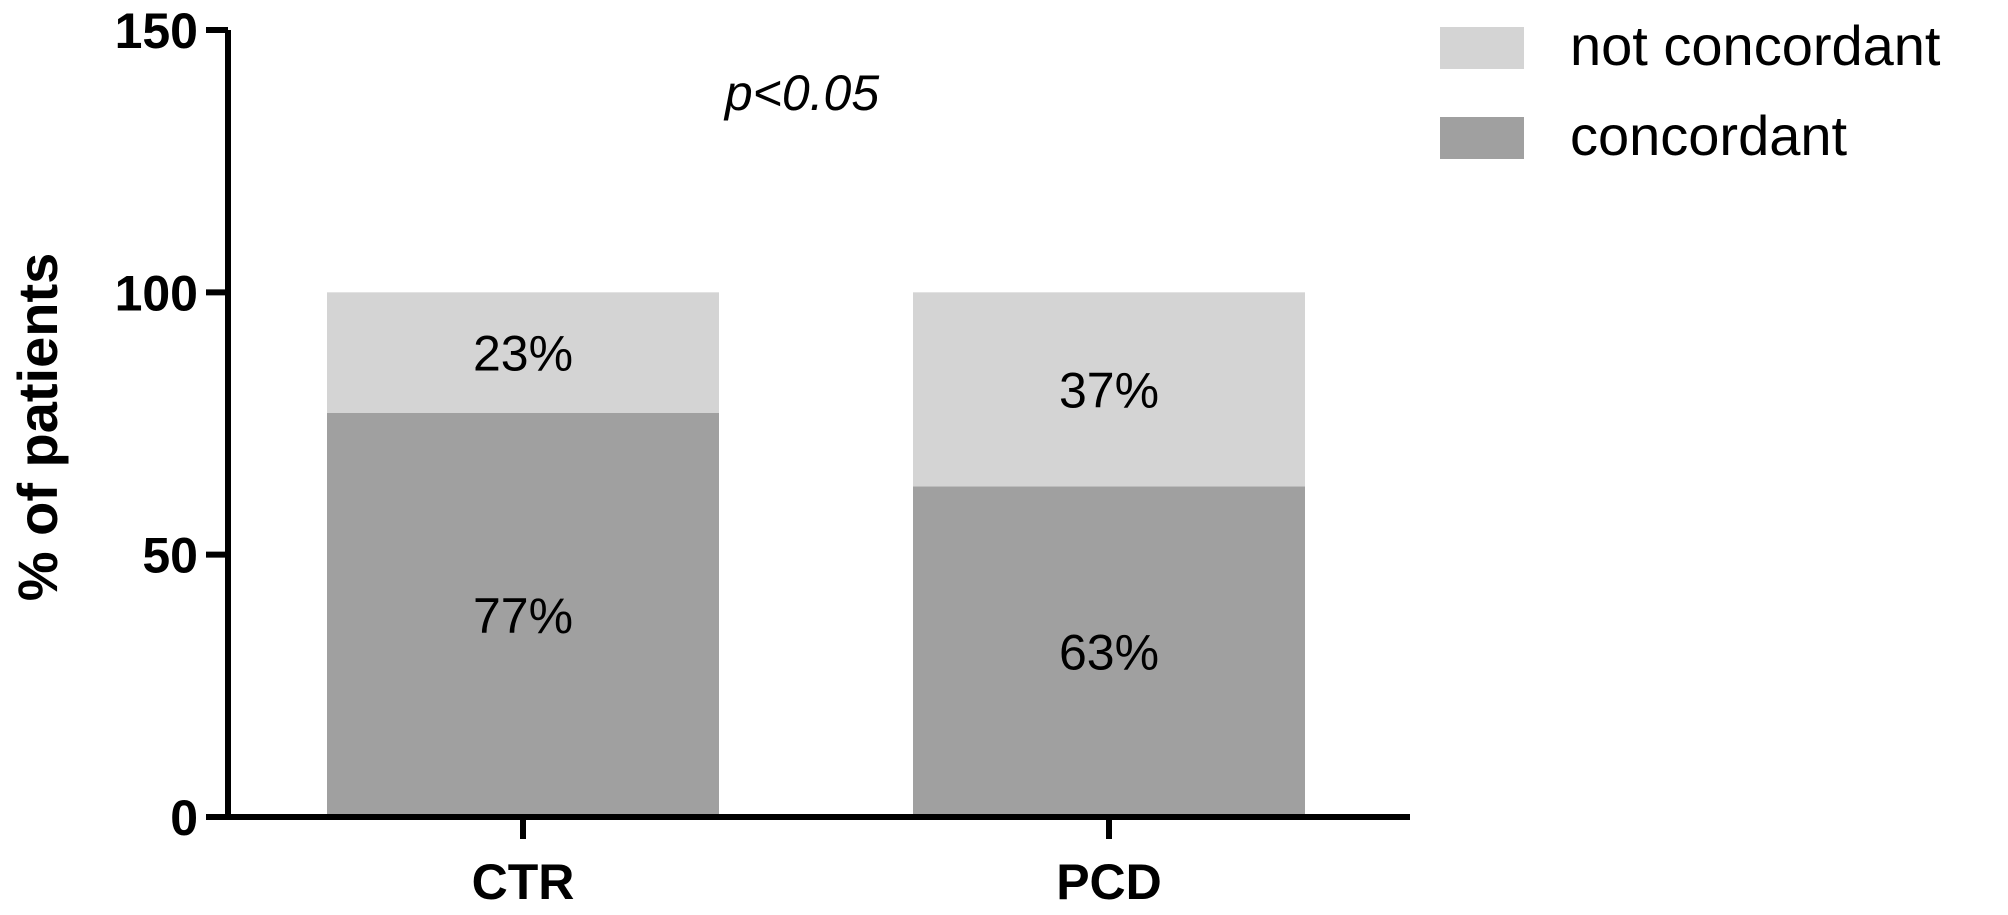 The height and width of the screenshot is (915, 2008). I want to click on legend-swatch-concordant, so click(1482, 138).